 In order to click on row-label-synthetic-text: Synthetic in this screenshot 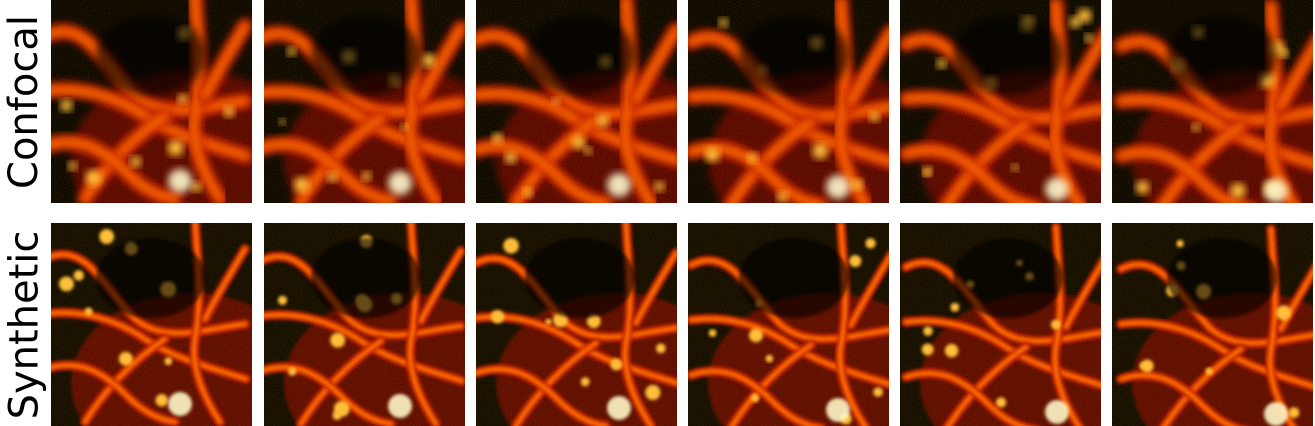, I will do `click(24, 324)`.